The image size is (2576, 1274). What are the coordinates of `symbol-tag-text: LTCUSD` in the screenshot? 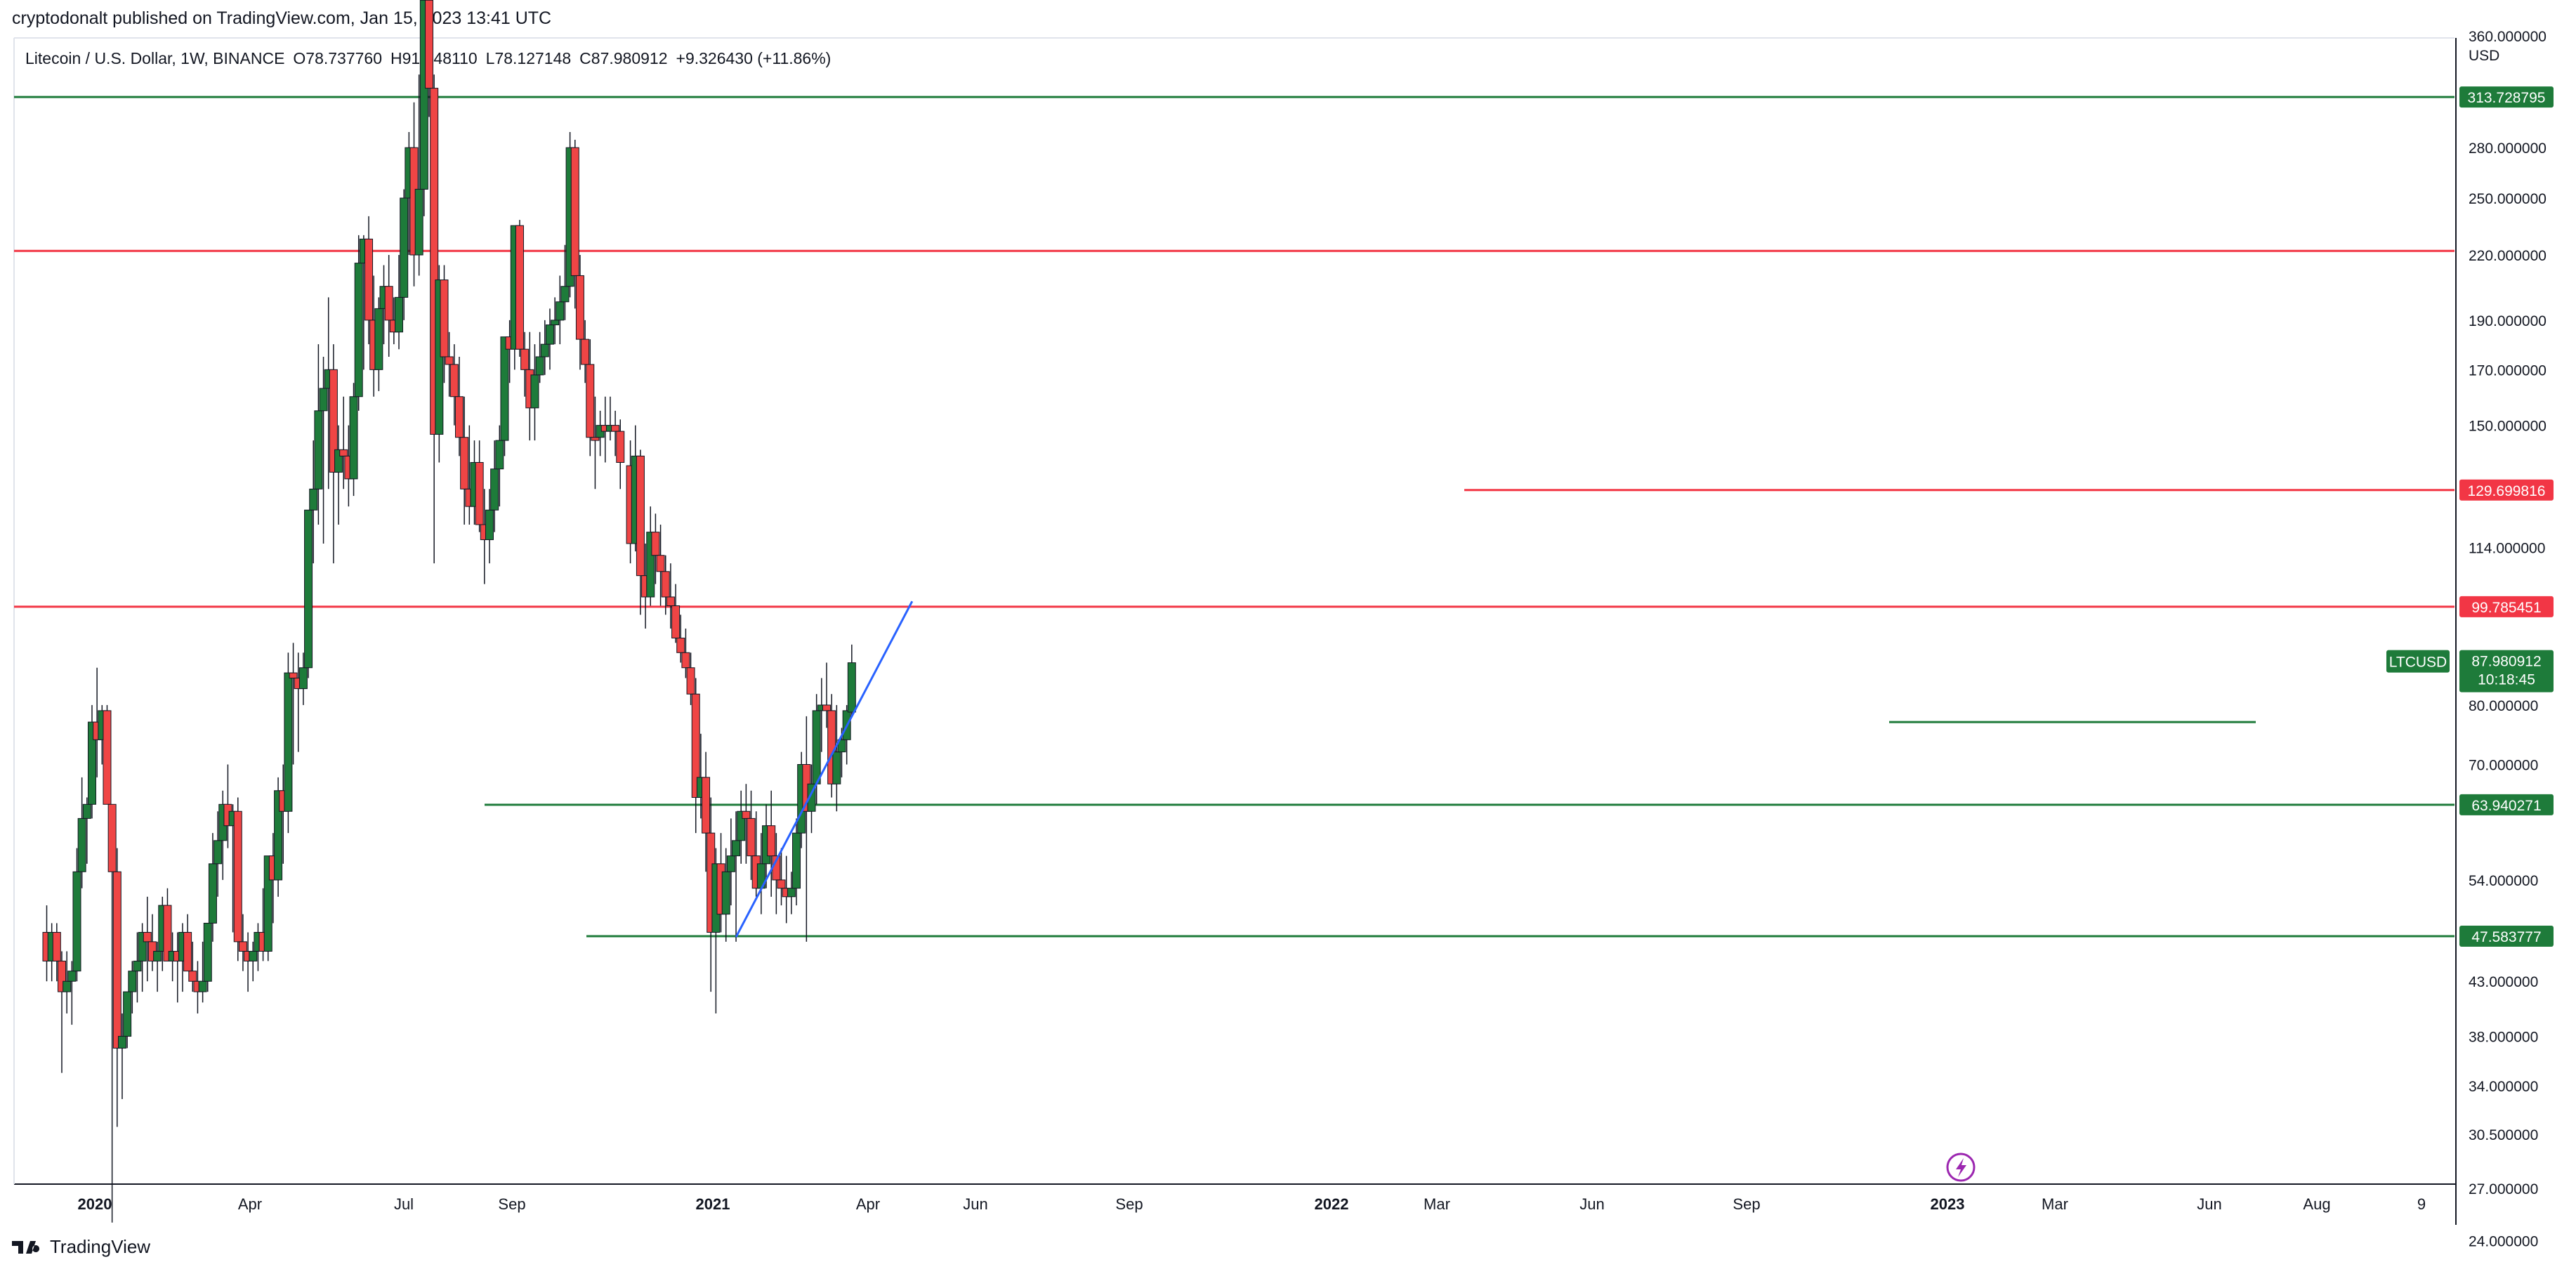 It's located at (2418, 663).